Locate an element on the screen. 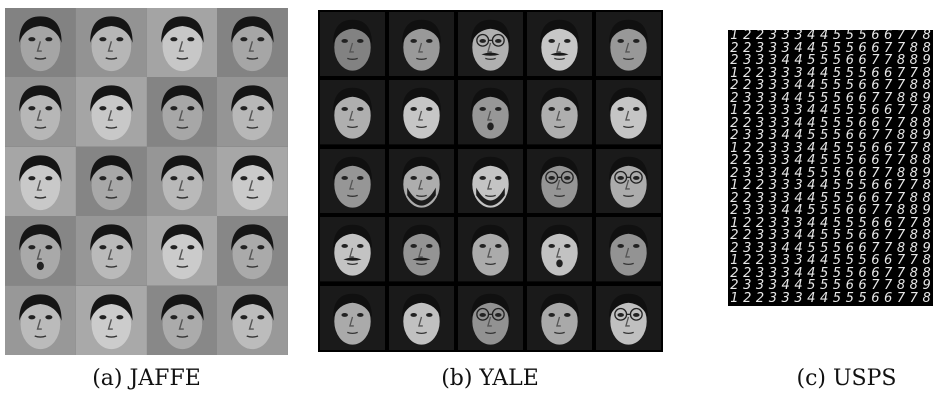 The width and height of the screenshot is (933, 402). usps-digit: 1 is located at coordinates (734, 36).